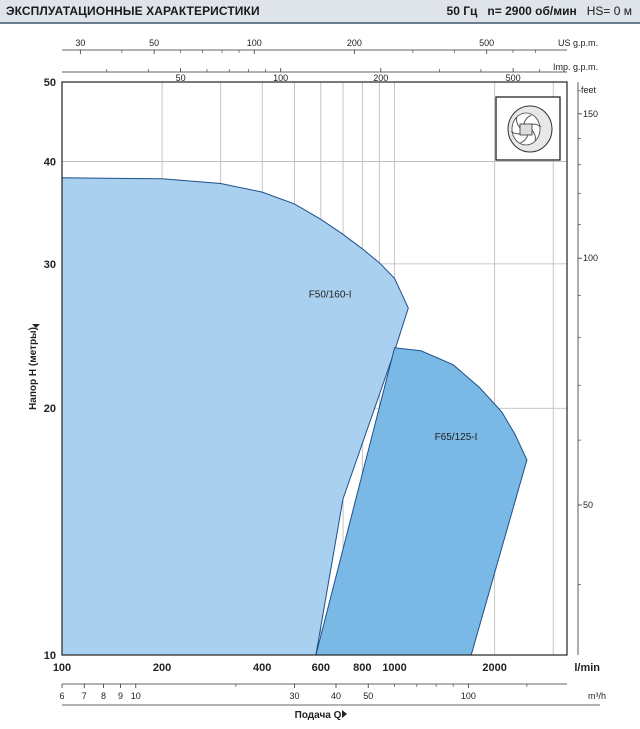 Image resolution: width=640 pixels, height=729 pixels. What do you see at coordinates (50, 656) in the screenshot?
I see `y-tick-label: 10` at bounding box center [50, 656].